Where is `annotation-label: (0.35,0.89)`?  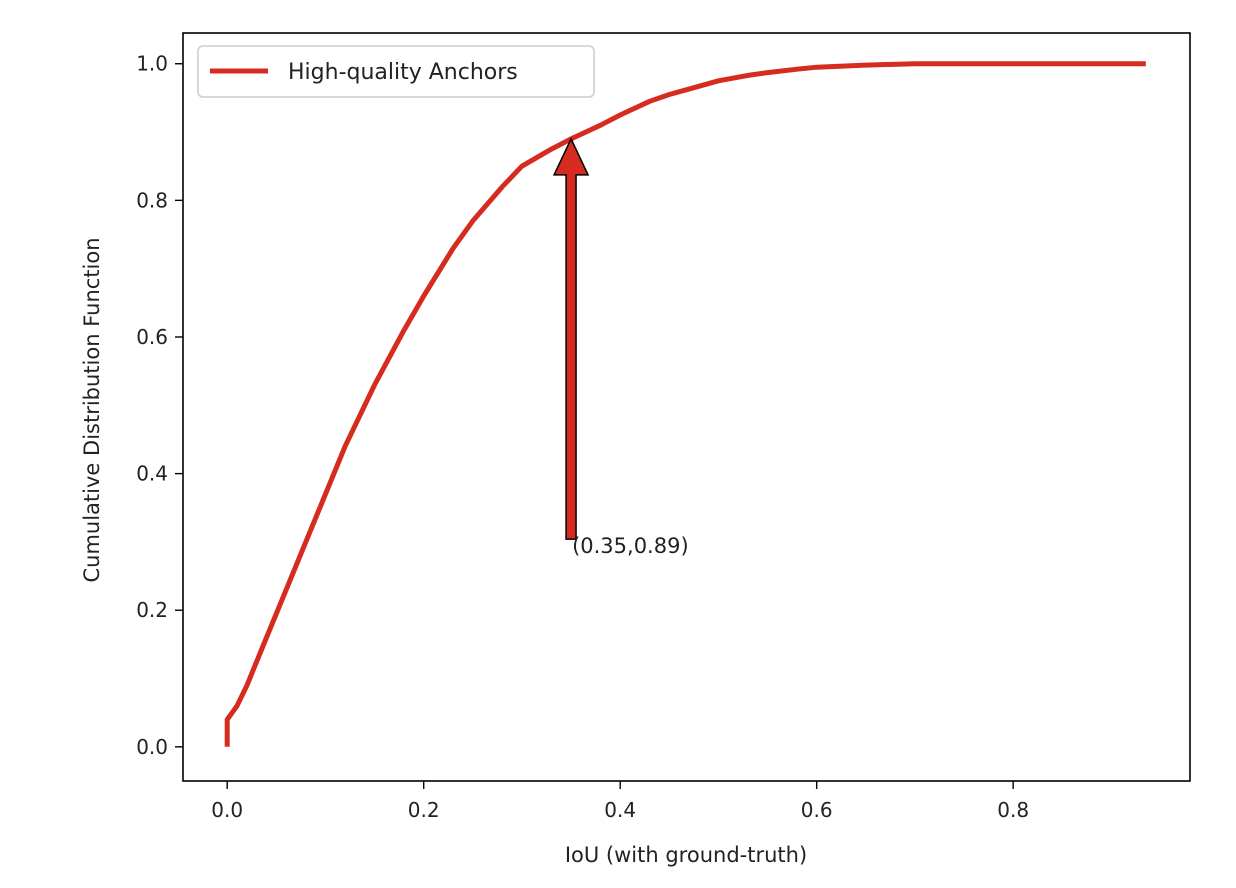 annotation-label: (0.35,0.89) is located at coordinates (630, 546).